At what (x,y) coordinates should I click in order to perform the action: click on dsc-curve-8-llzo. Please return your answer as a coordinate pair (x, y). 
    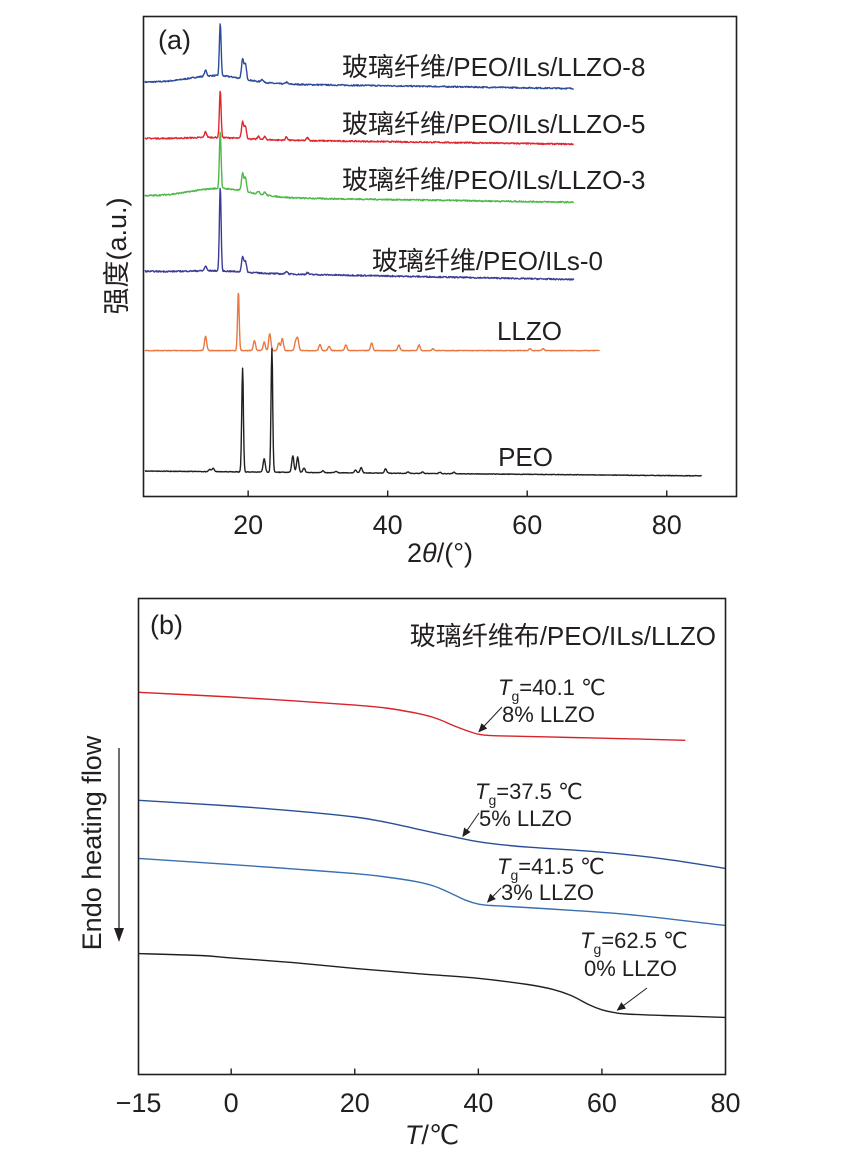
    Looking at the image, I should click on (412, 716).